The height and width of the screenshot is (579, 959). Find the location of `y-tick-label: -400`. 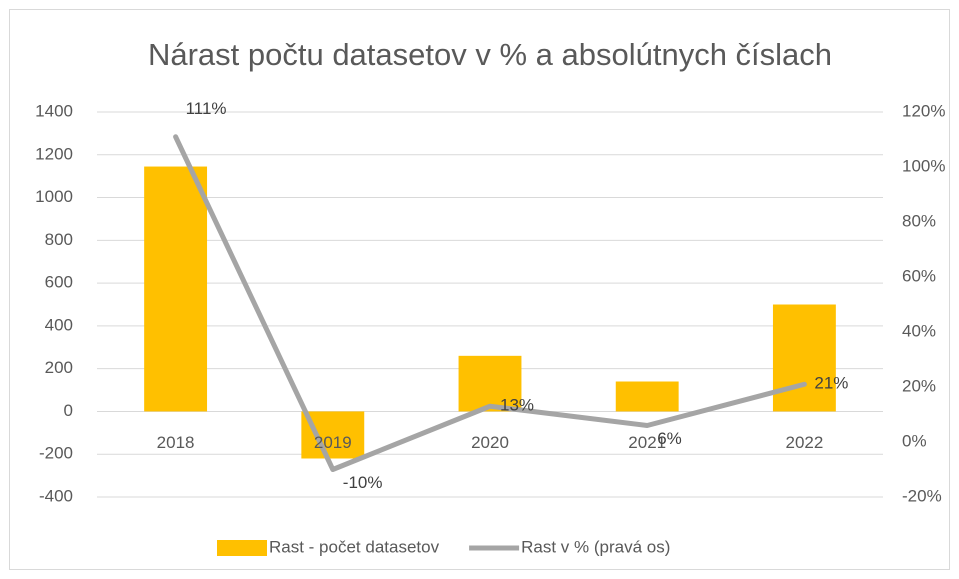

y-tick-label: -400 is located at coordinates (56, 495).